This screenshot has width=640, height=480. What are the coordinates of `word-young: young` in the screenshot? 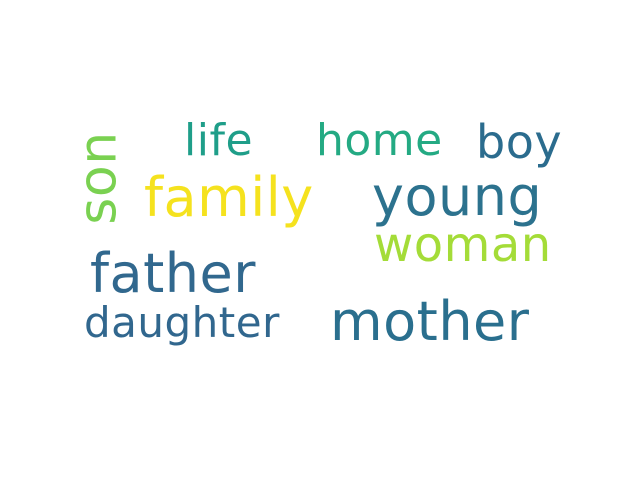 It's located at (457, 196).